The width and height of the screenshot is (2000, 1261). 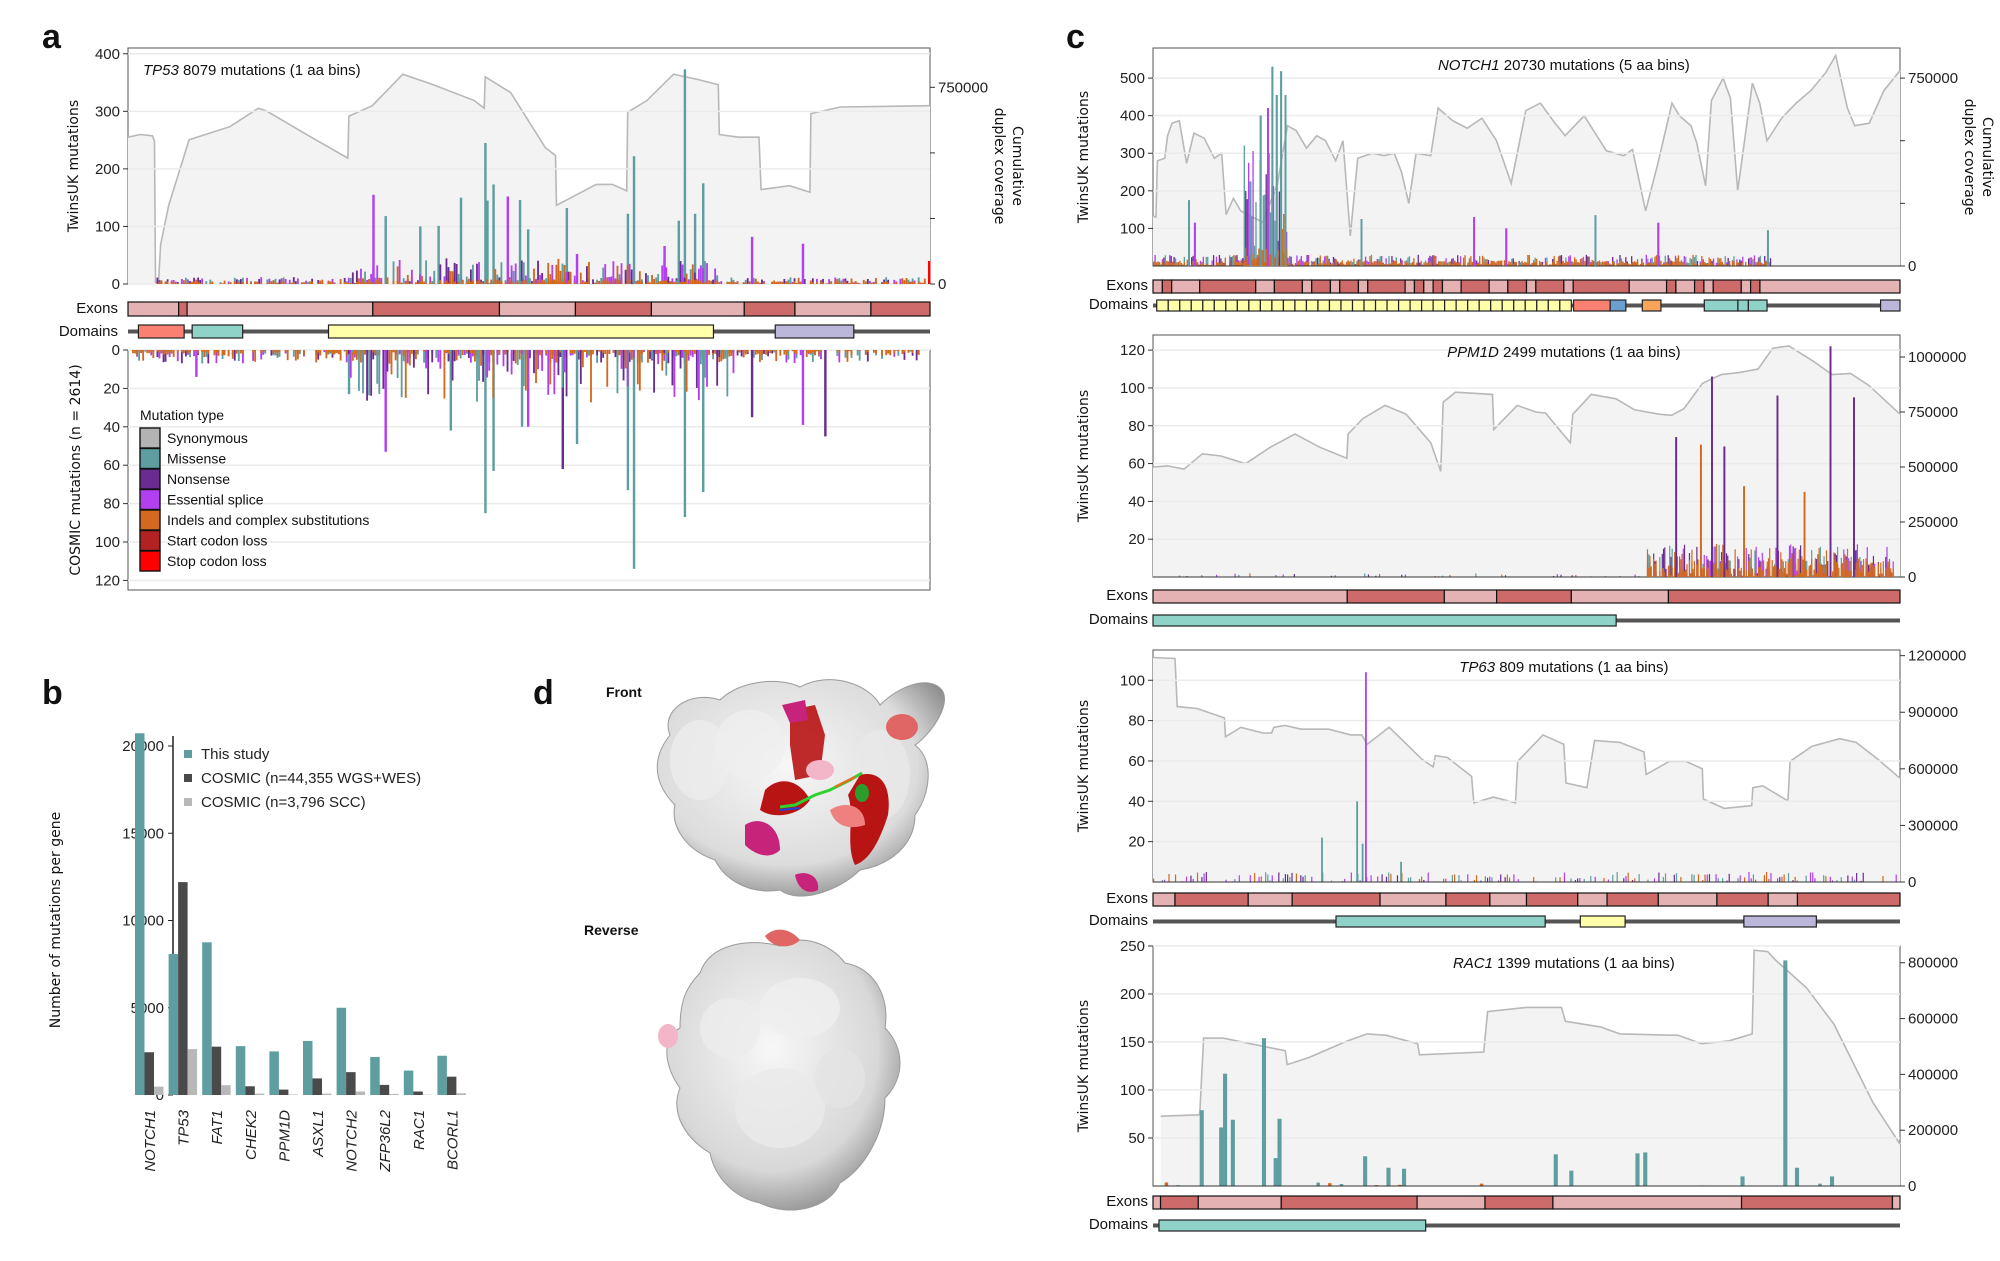 I want to click on coverage-area, so click(x=529, y=179).